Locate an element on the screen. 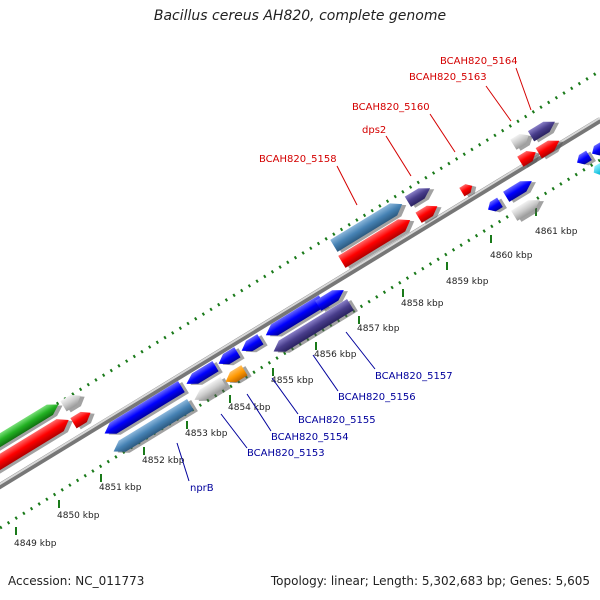 The image size is (600, 600). ruler-label: 4849 kbp is located at coordinates (35, 544).